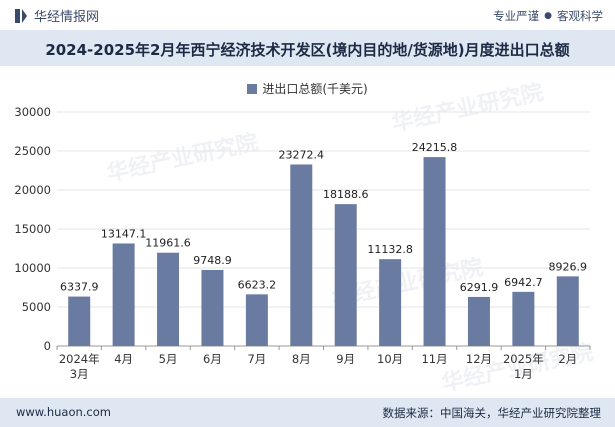 The image size is (615, 427). What do you see at coordinates (168, 243) in the screenshot?
I see `data-label: 11961.6` at bounding box center [168, 243].